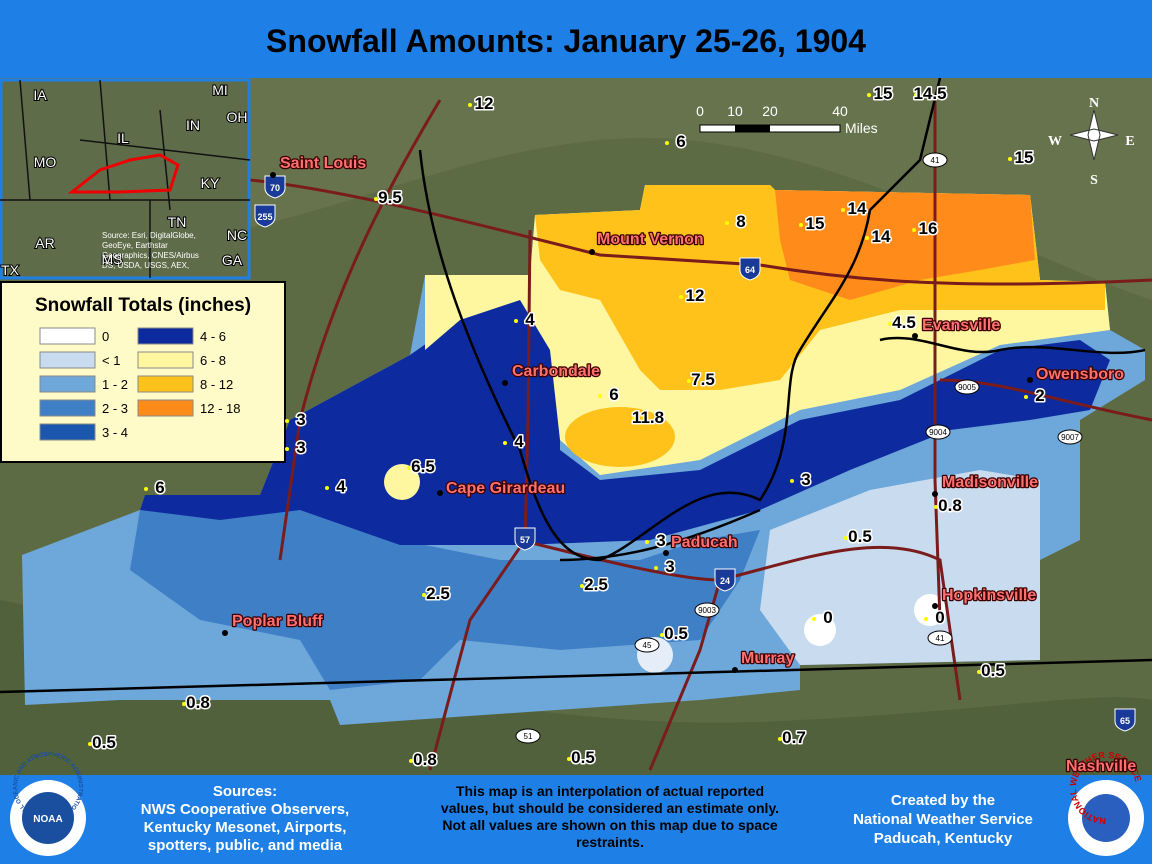 The image size is (1152, 864). I want to click on legend-label: 1 - 2, so click(115, 384).